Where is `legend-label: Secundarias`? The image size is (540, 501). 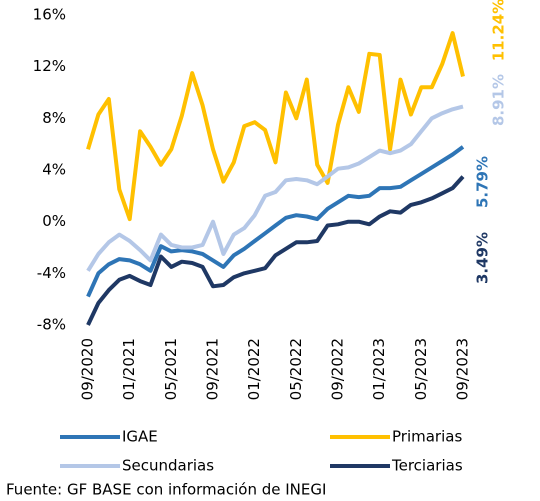 legend-label: Secundarias is located at coordinates (168, 466).